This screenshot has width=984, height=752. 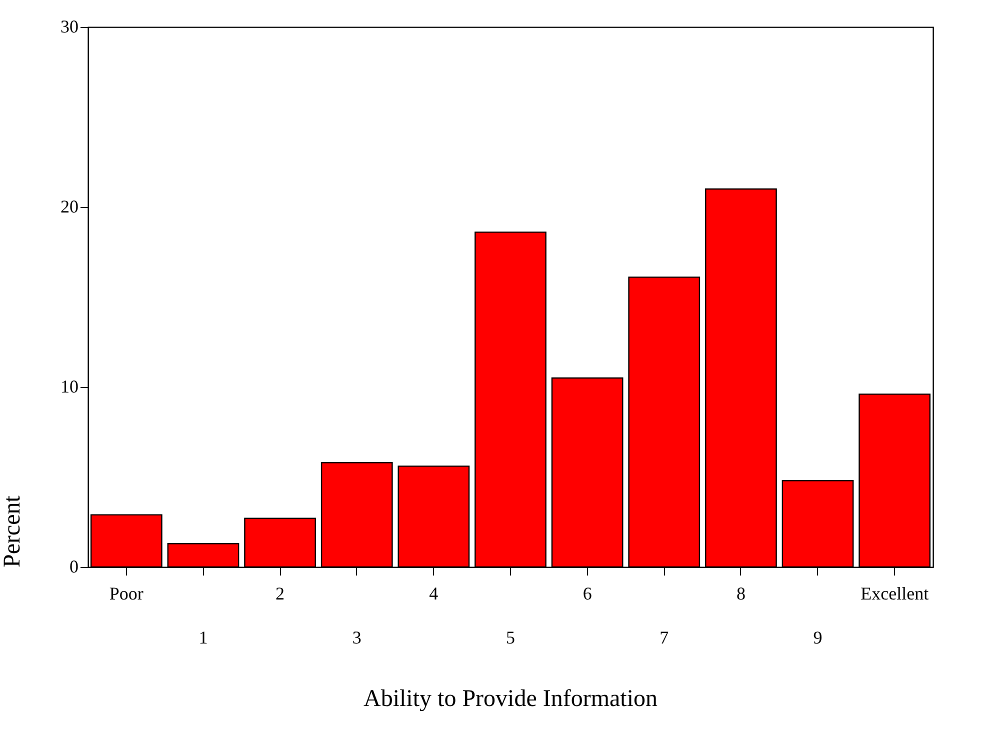 I want to click on x-axis-title: Ability to Provide Information, so click(x=511, y=699).